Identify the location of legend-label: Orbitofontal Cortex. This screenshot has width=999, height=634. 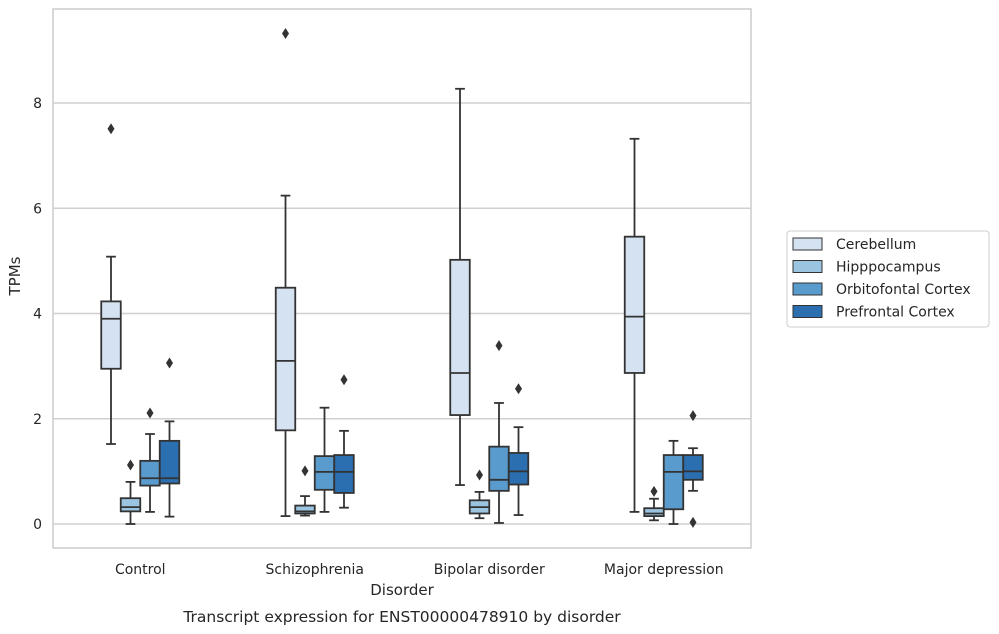
(903, 290).